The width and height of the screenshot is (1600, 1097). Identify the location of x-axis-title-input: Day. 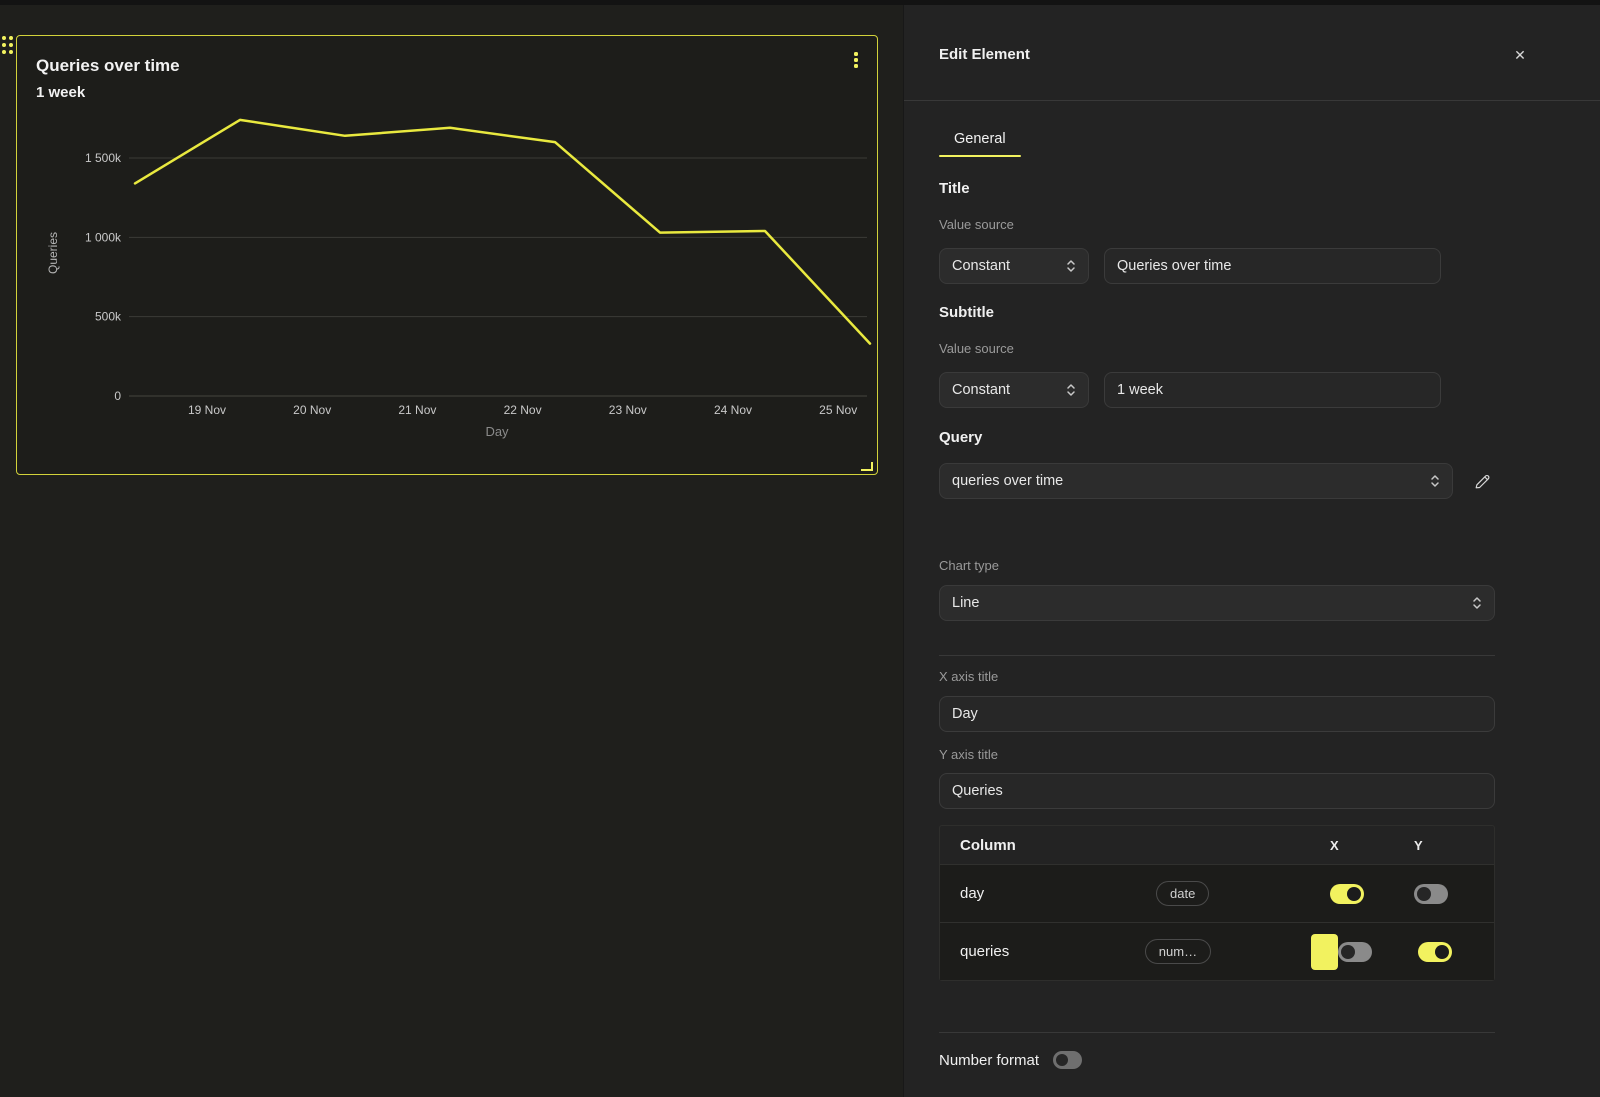
(1217, 714).